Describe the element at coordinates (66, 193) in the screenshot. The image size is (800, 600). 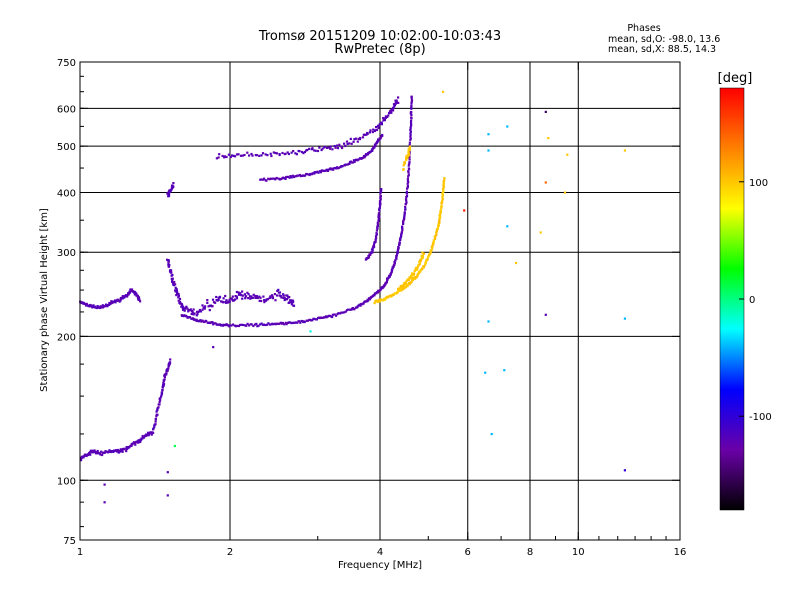
I see `y-tick-label: 400` at that location.